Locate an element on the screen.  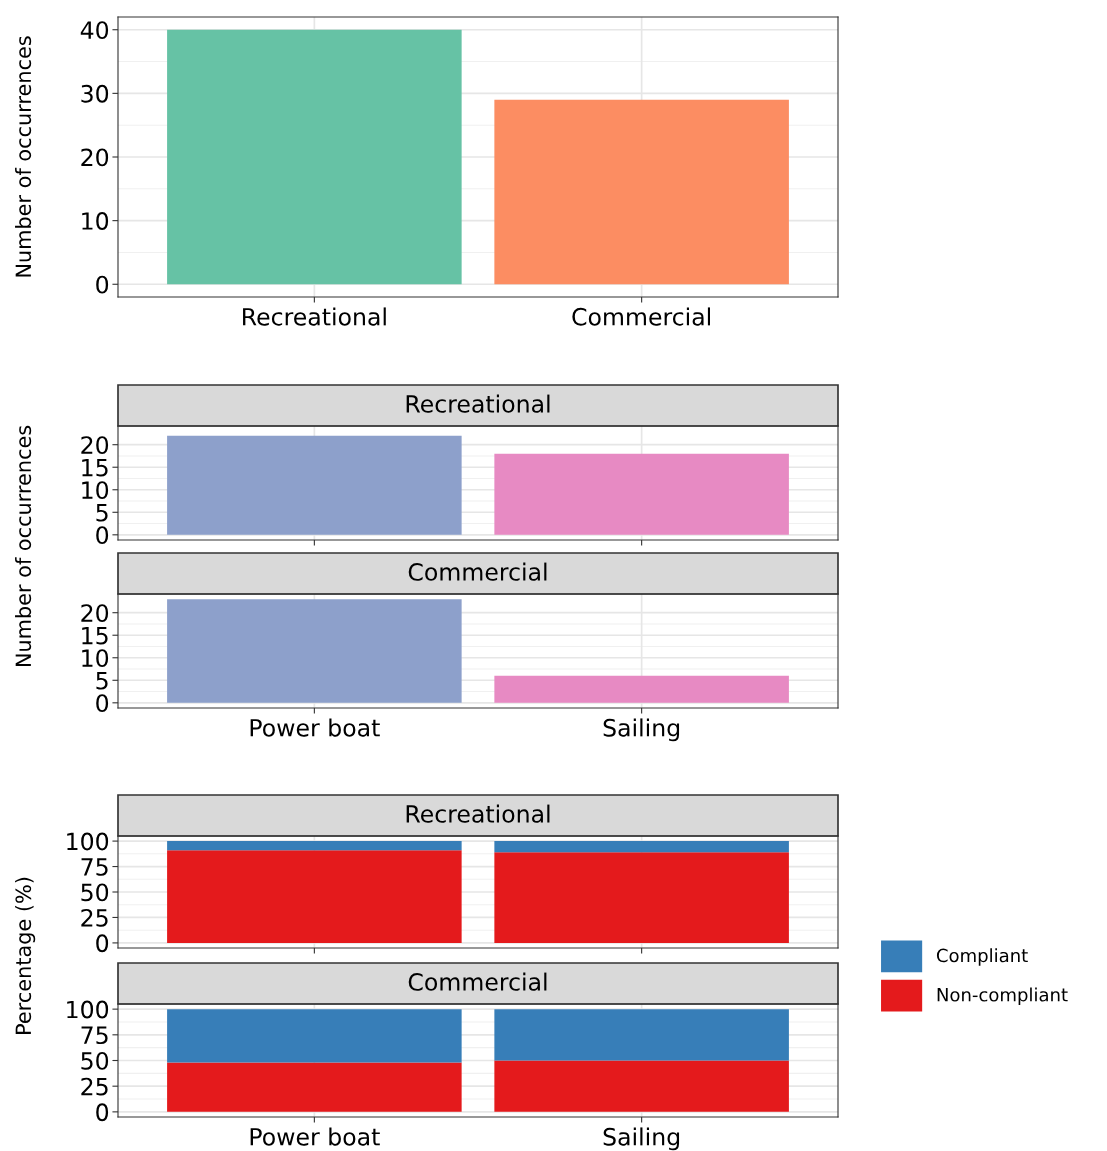
y-tick-label: 40 is located at coordinates (94, 30).